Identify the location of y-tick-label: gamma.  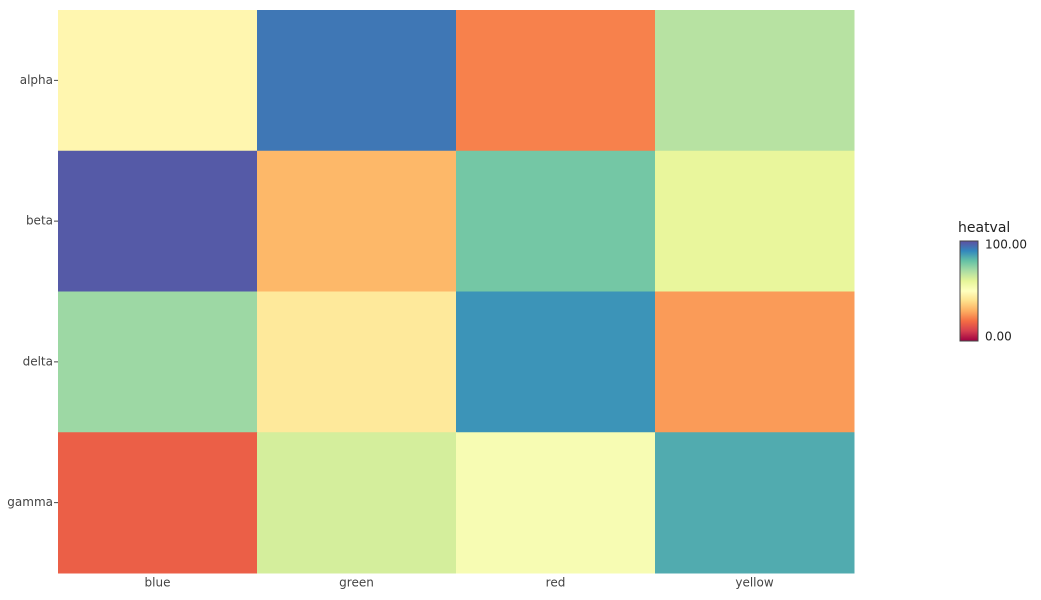
(30, 502).